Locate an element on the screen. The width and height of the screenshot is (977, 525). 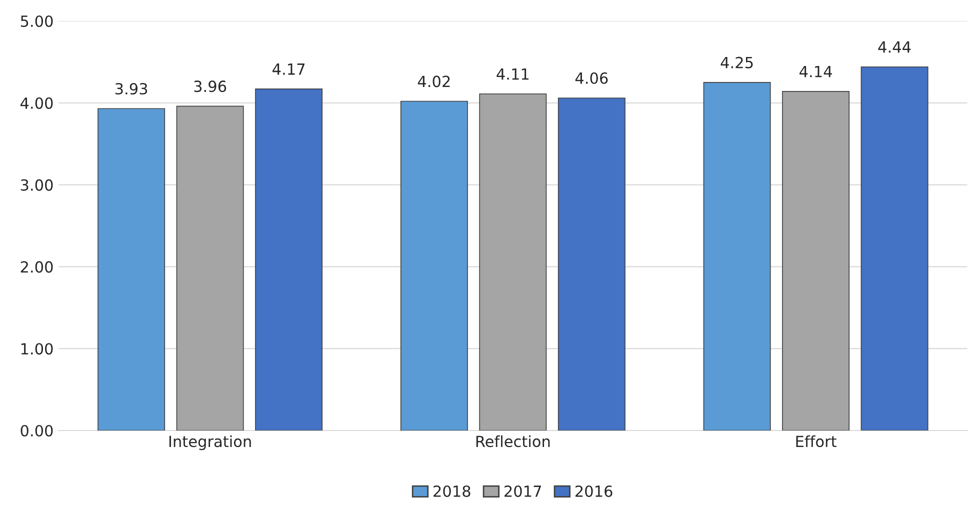
x-tick-label: Reflection is located at coordinates (513, 441).